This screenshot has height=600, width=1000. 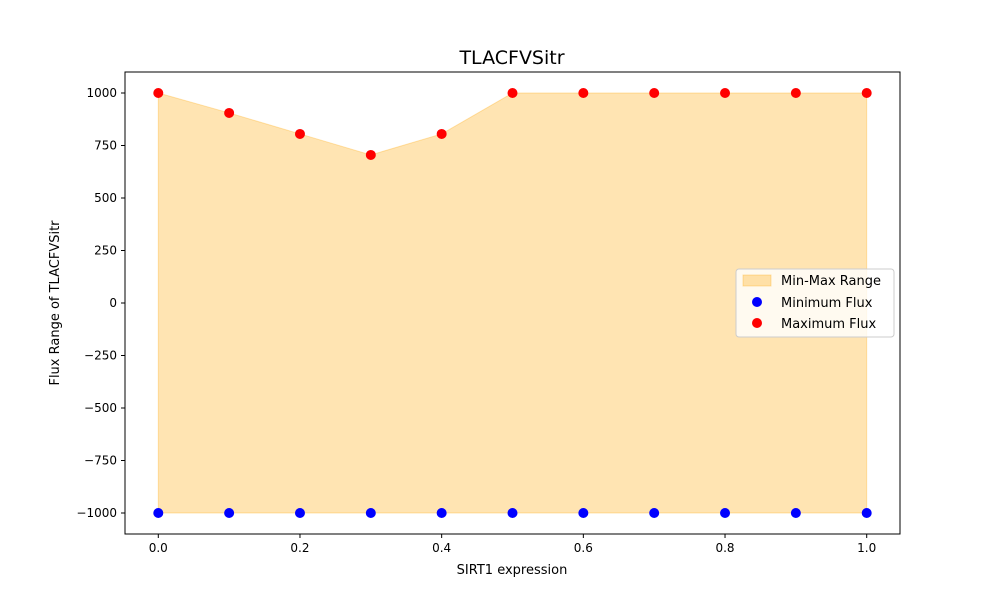 I want to click on y-tick-label-1: 750, so click(x=105, y=146).